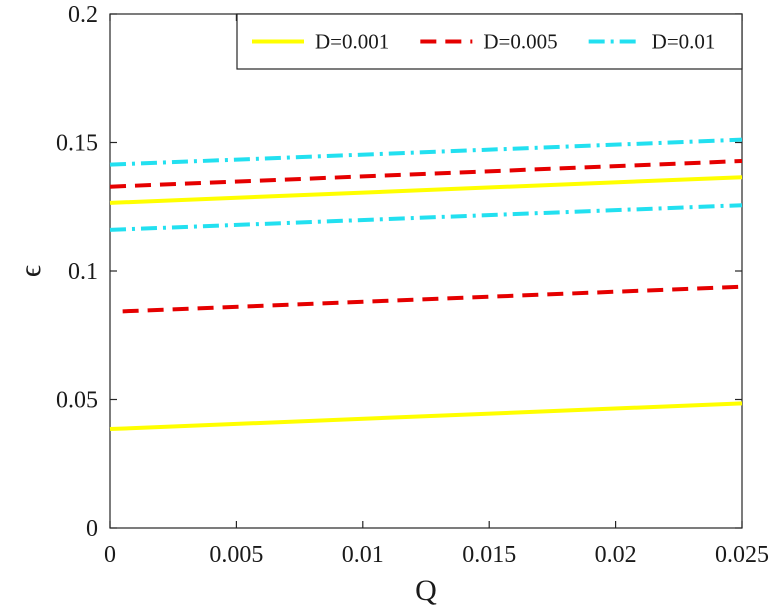 This screenshot has width=773, height=610. I want to click on y-tick-label: 0.1, so click(83, 272).